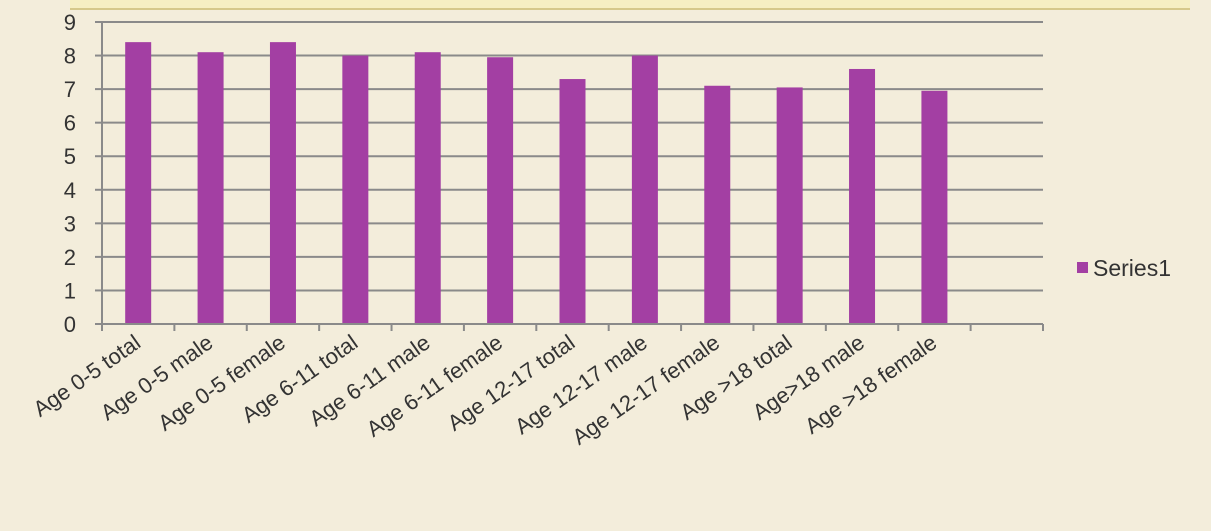 This screenshot has height=531, width=1211. Describe the element at coordinates (70, 156) in the screenshot. I see `y-tick-label: 5` at that location.